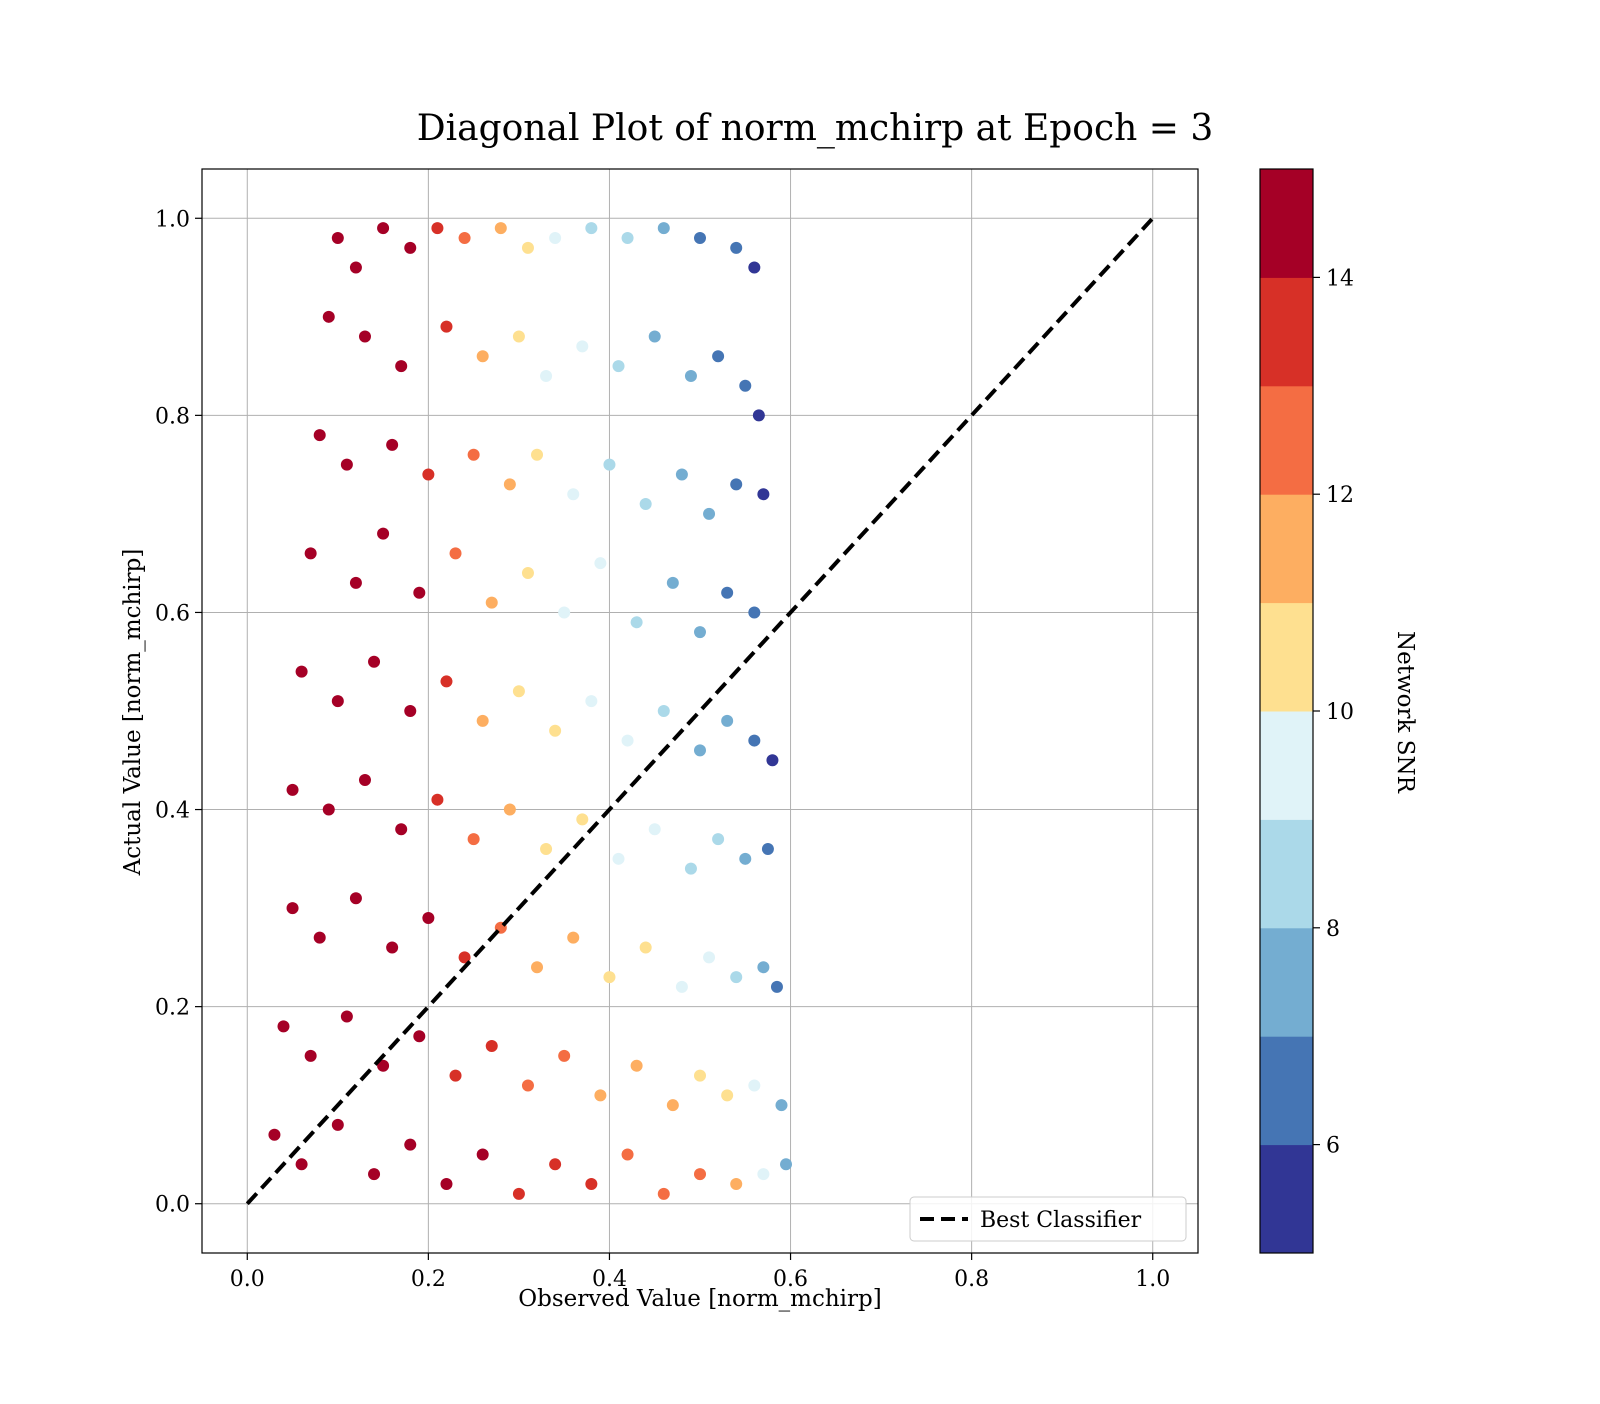 The image size is (1600, 1404). I want to click on x-tick-label: 0.8, so click(971, 1279).